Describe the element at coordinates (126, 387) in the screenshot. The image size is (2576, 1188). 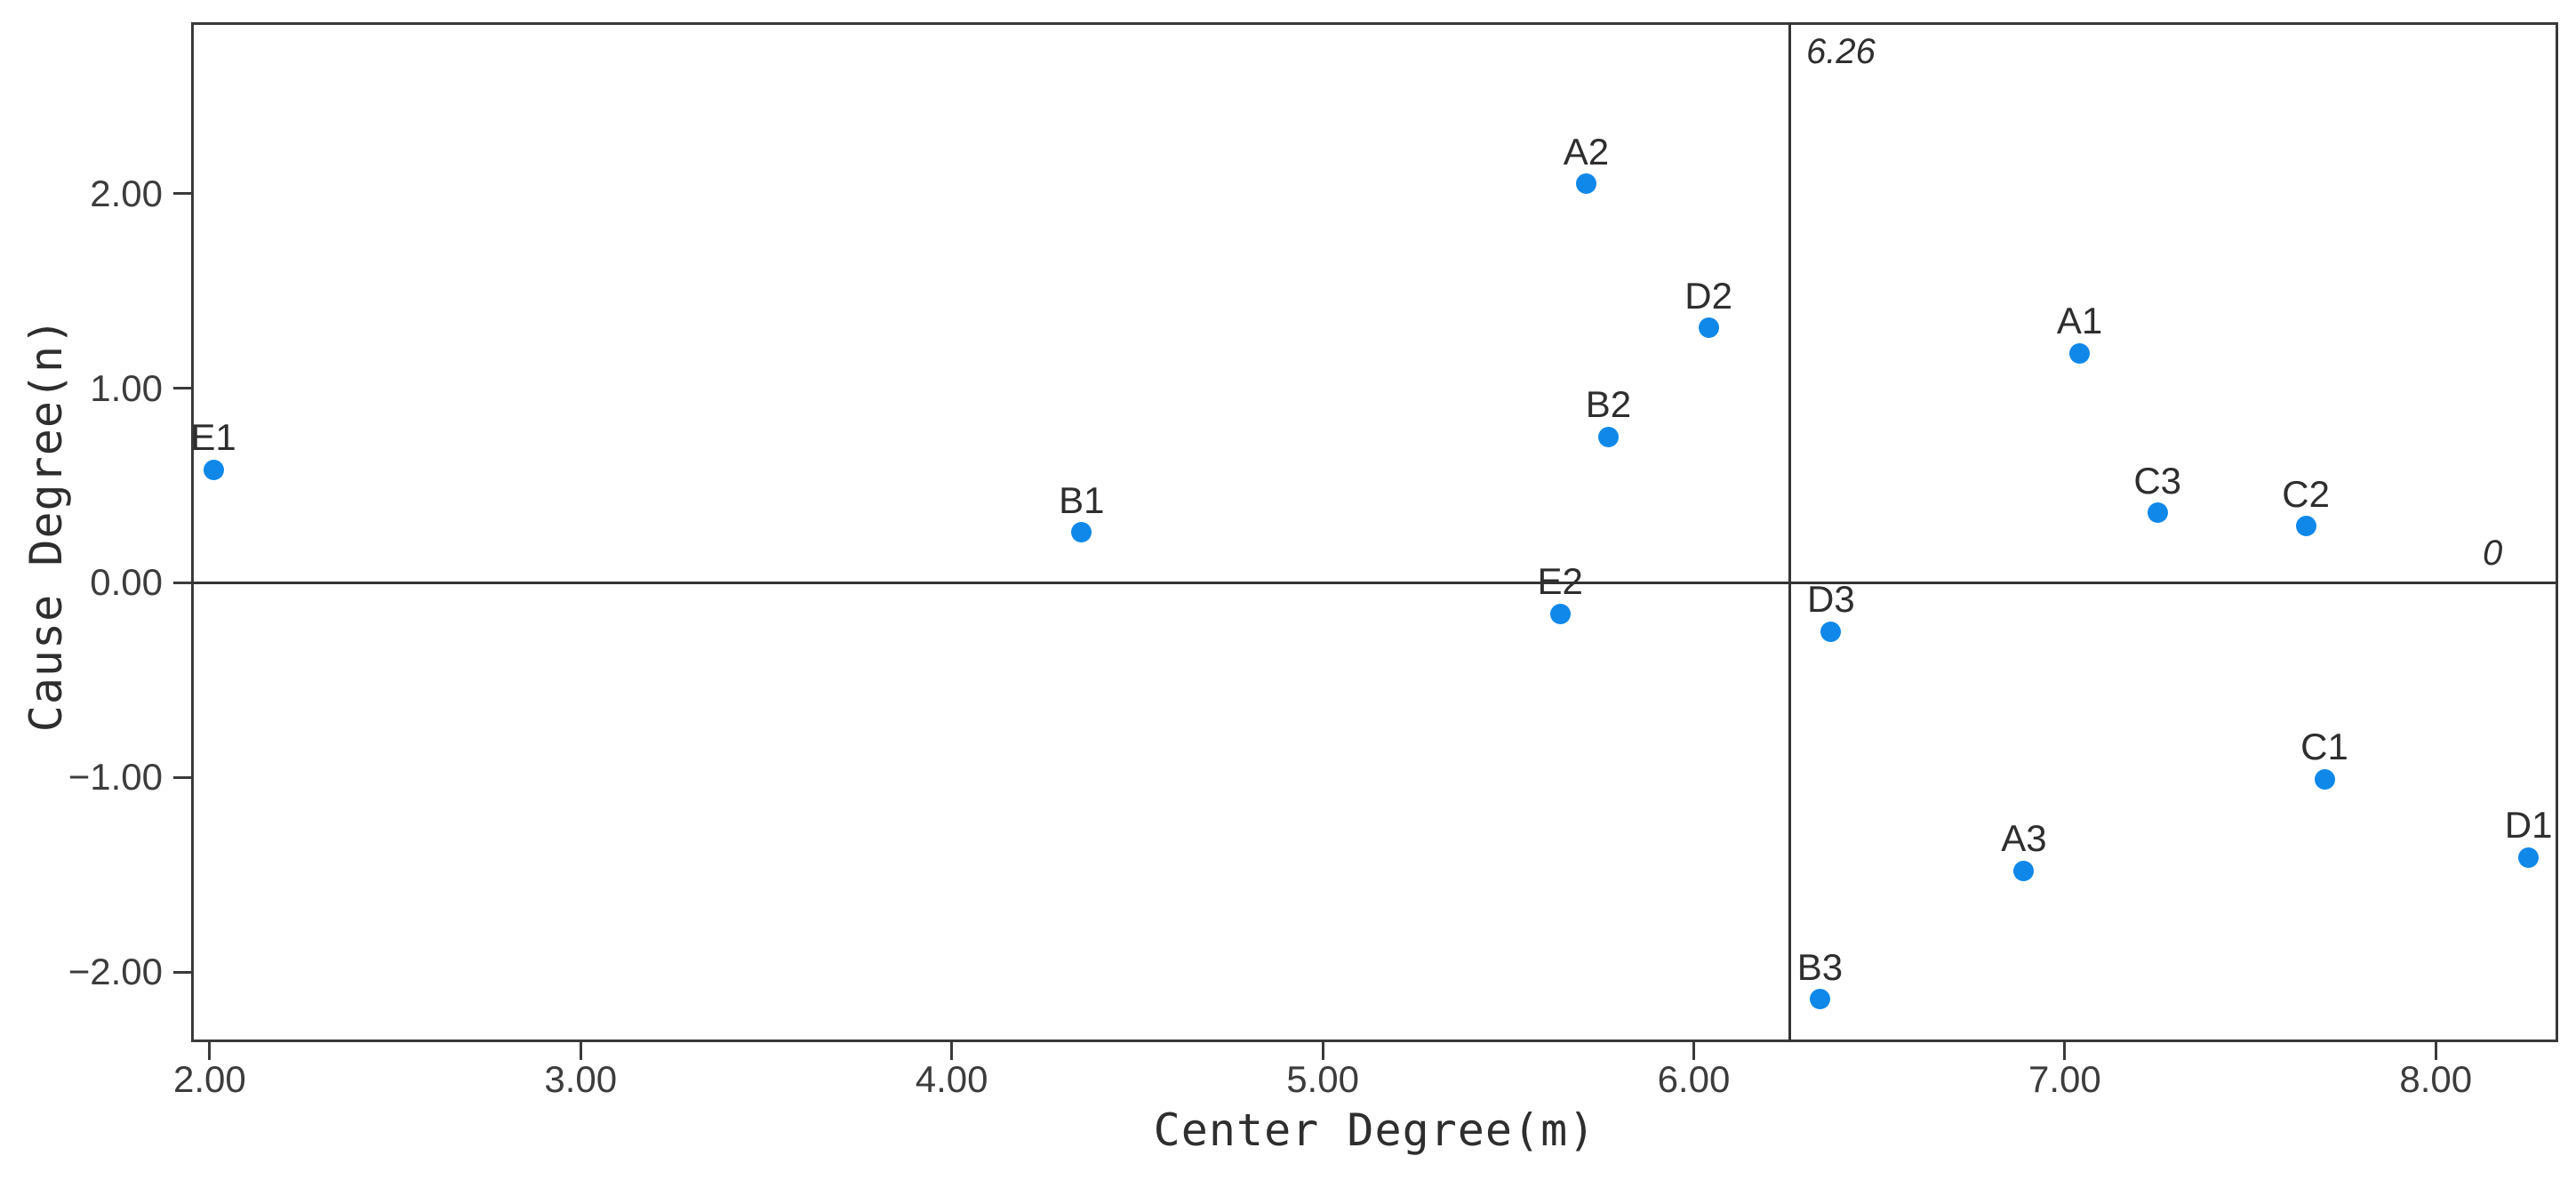
I see `y-axis-tick-label: 1.00` at that location.